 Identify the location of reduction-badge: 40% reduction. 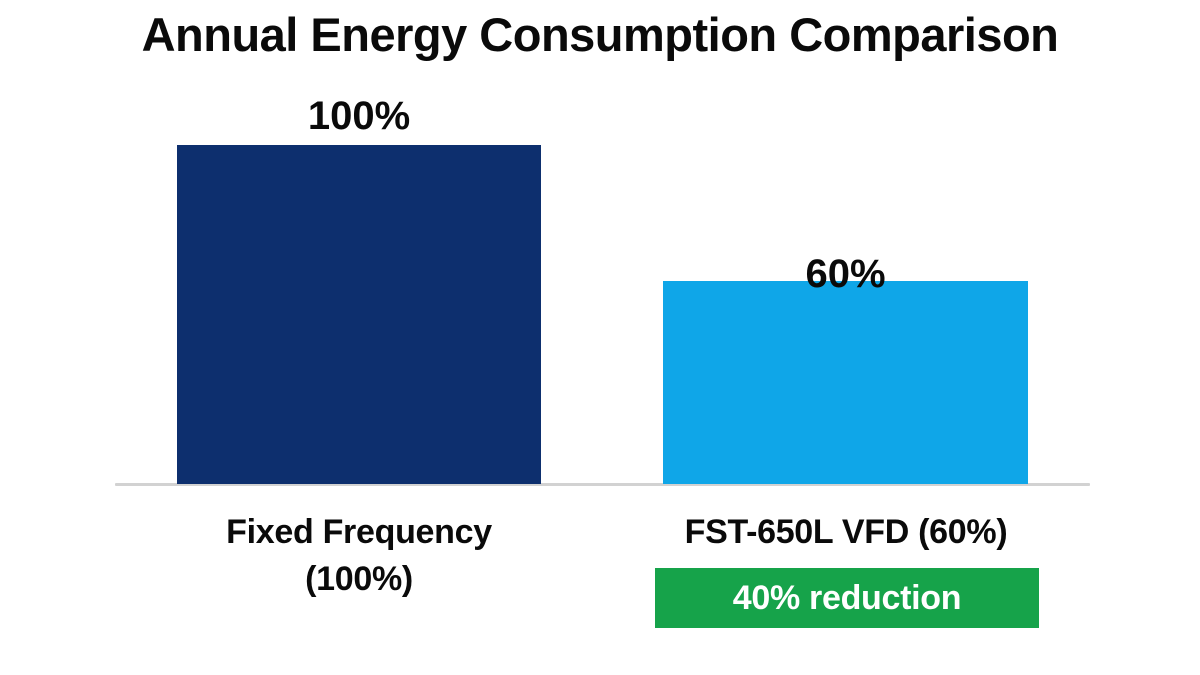
(847, 598).